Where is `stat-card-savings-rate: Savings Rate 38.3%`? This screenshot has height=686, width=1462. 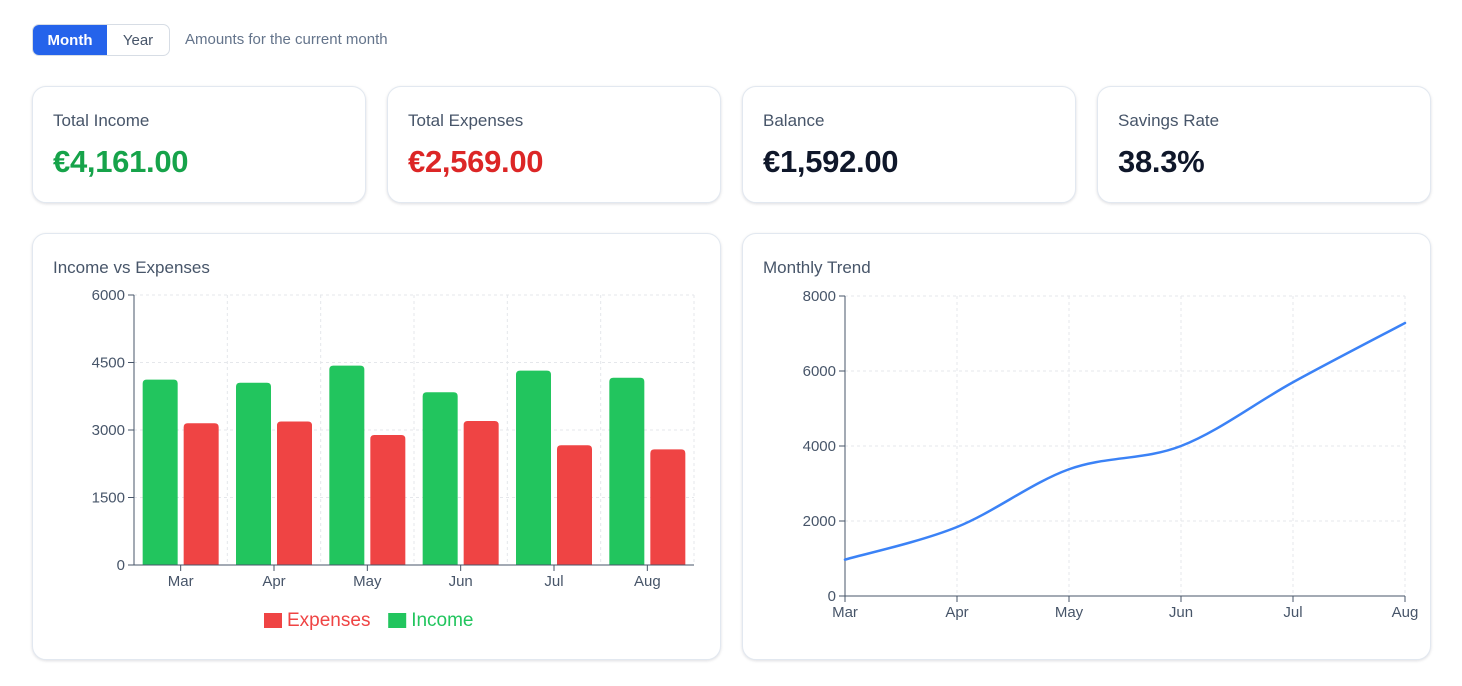 stat-card-savings-rate: Savings Rate 38.3% is located at coordinates (1264, 144).